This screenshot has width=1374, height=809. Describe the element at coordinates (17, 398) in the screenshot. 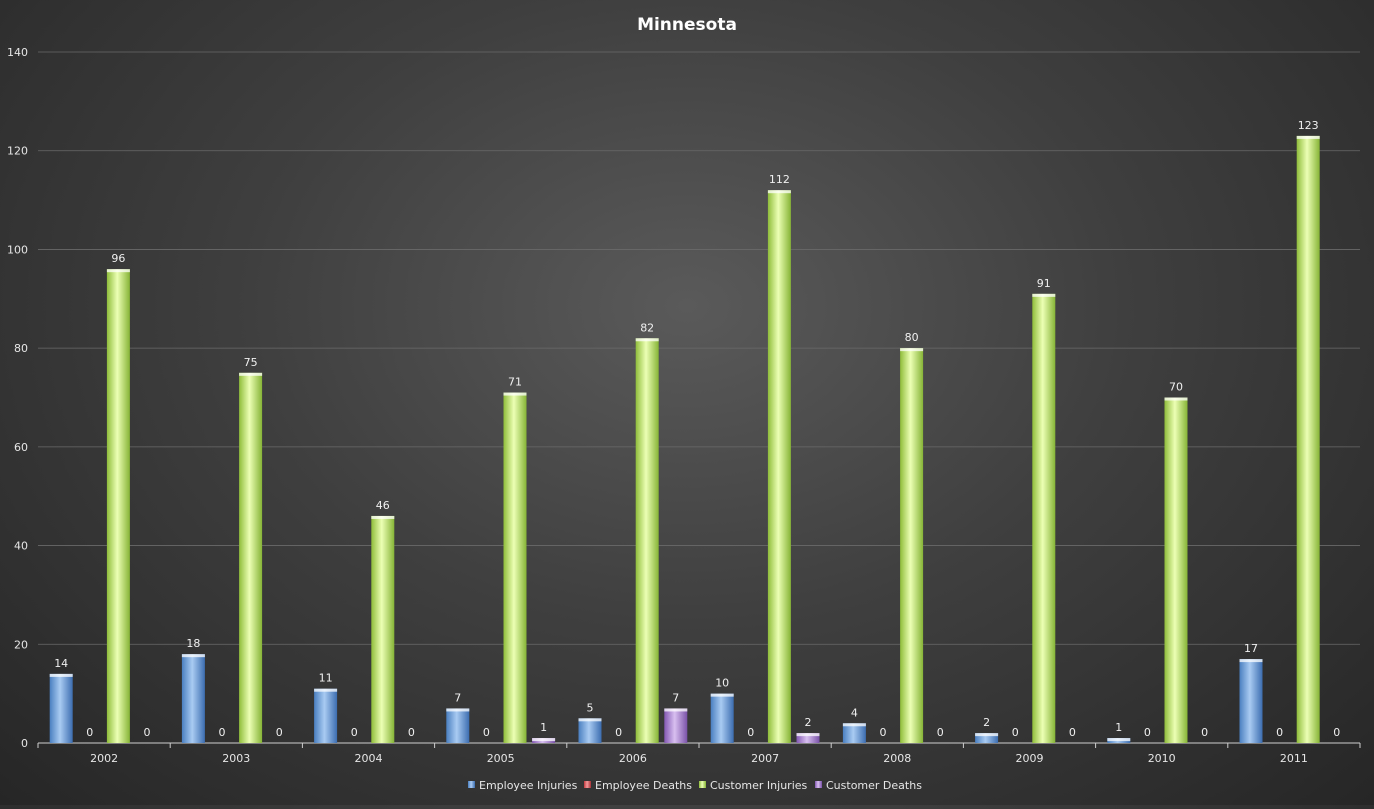

I see `y-axis: 0 20 40 60 80 100 120 140` at that location.